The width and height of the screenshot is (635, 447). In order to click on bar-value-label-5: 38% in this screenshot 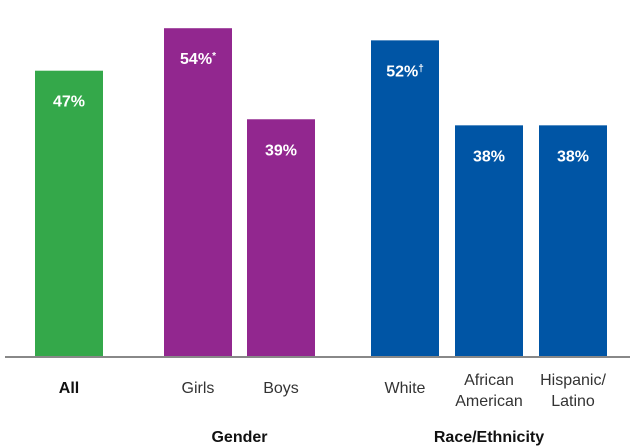, I will do `click(573, 156)`.